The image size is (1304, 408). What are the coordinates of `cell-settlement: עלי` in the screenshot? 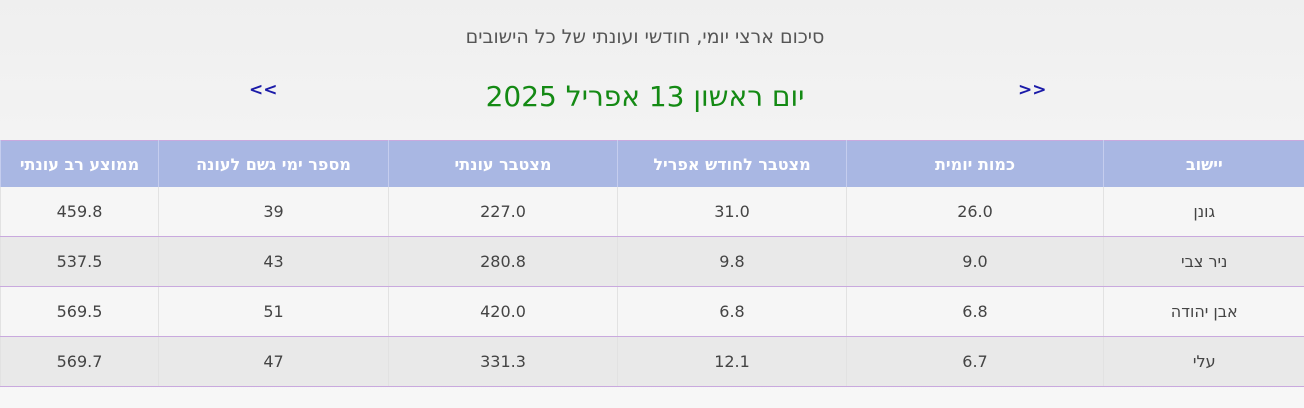 It's located at (1203, 361).